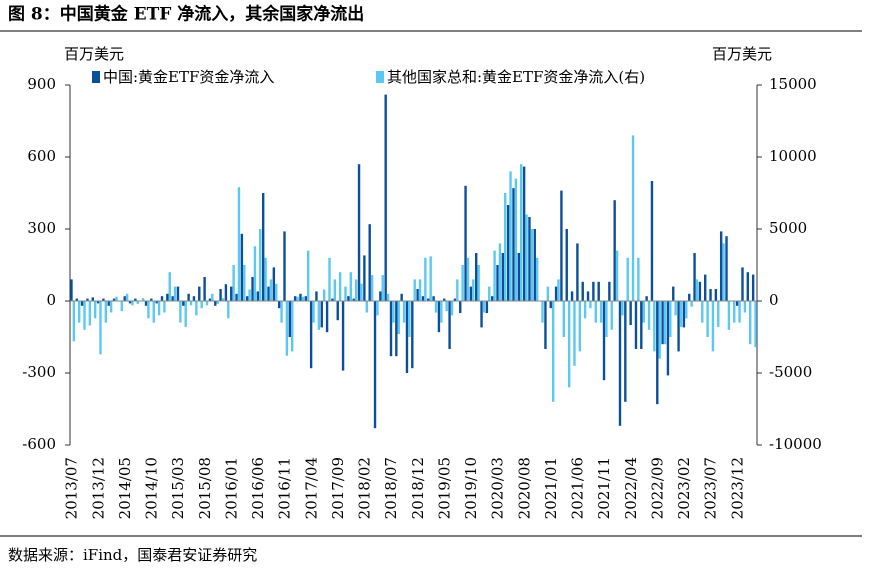 The image size is (870, 579). What do you see at coordinates (311, 488) in the screenshot?
I see `x-tick-label: 2017/04` at bounding box center [311, 488].